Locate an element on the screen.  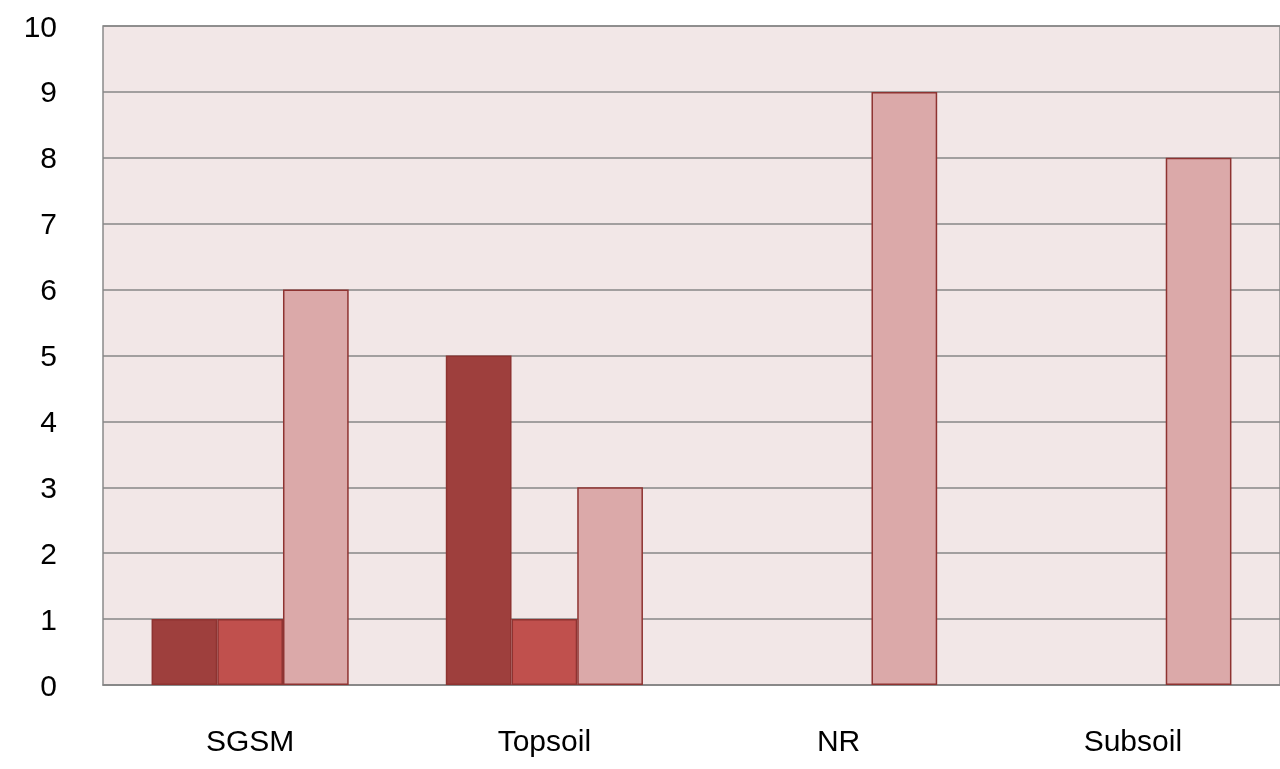
x-tick-label: NR is located at coordinates (838, 740).